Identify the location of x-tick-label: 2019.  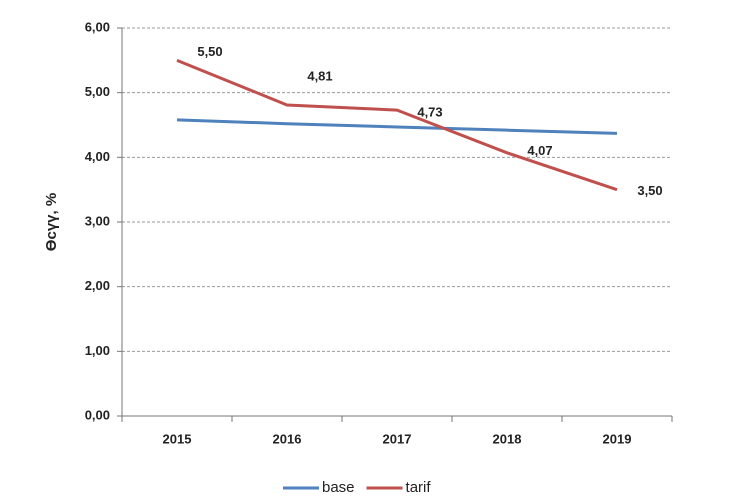
(617, 438).